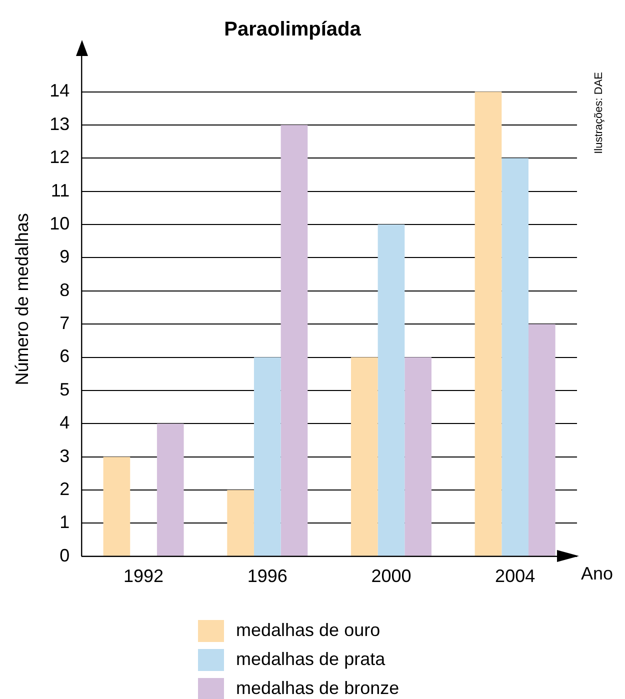  What do you see at coordinates (60, 124) in the screenshot?
I see `y-tick-label: 13` at bounding box center [60, 124].